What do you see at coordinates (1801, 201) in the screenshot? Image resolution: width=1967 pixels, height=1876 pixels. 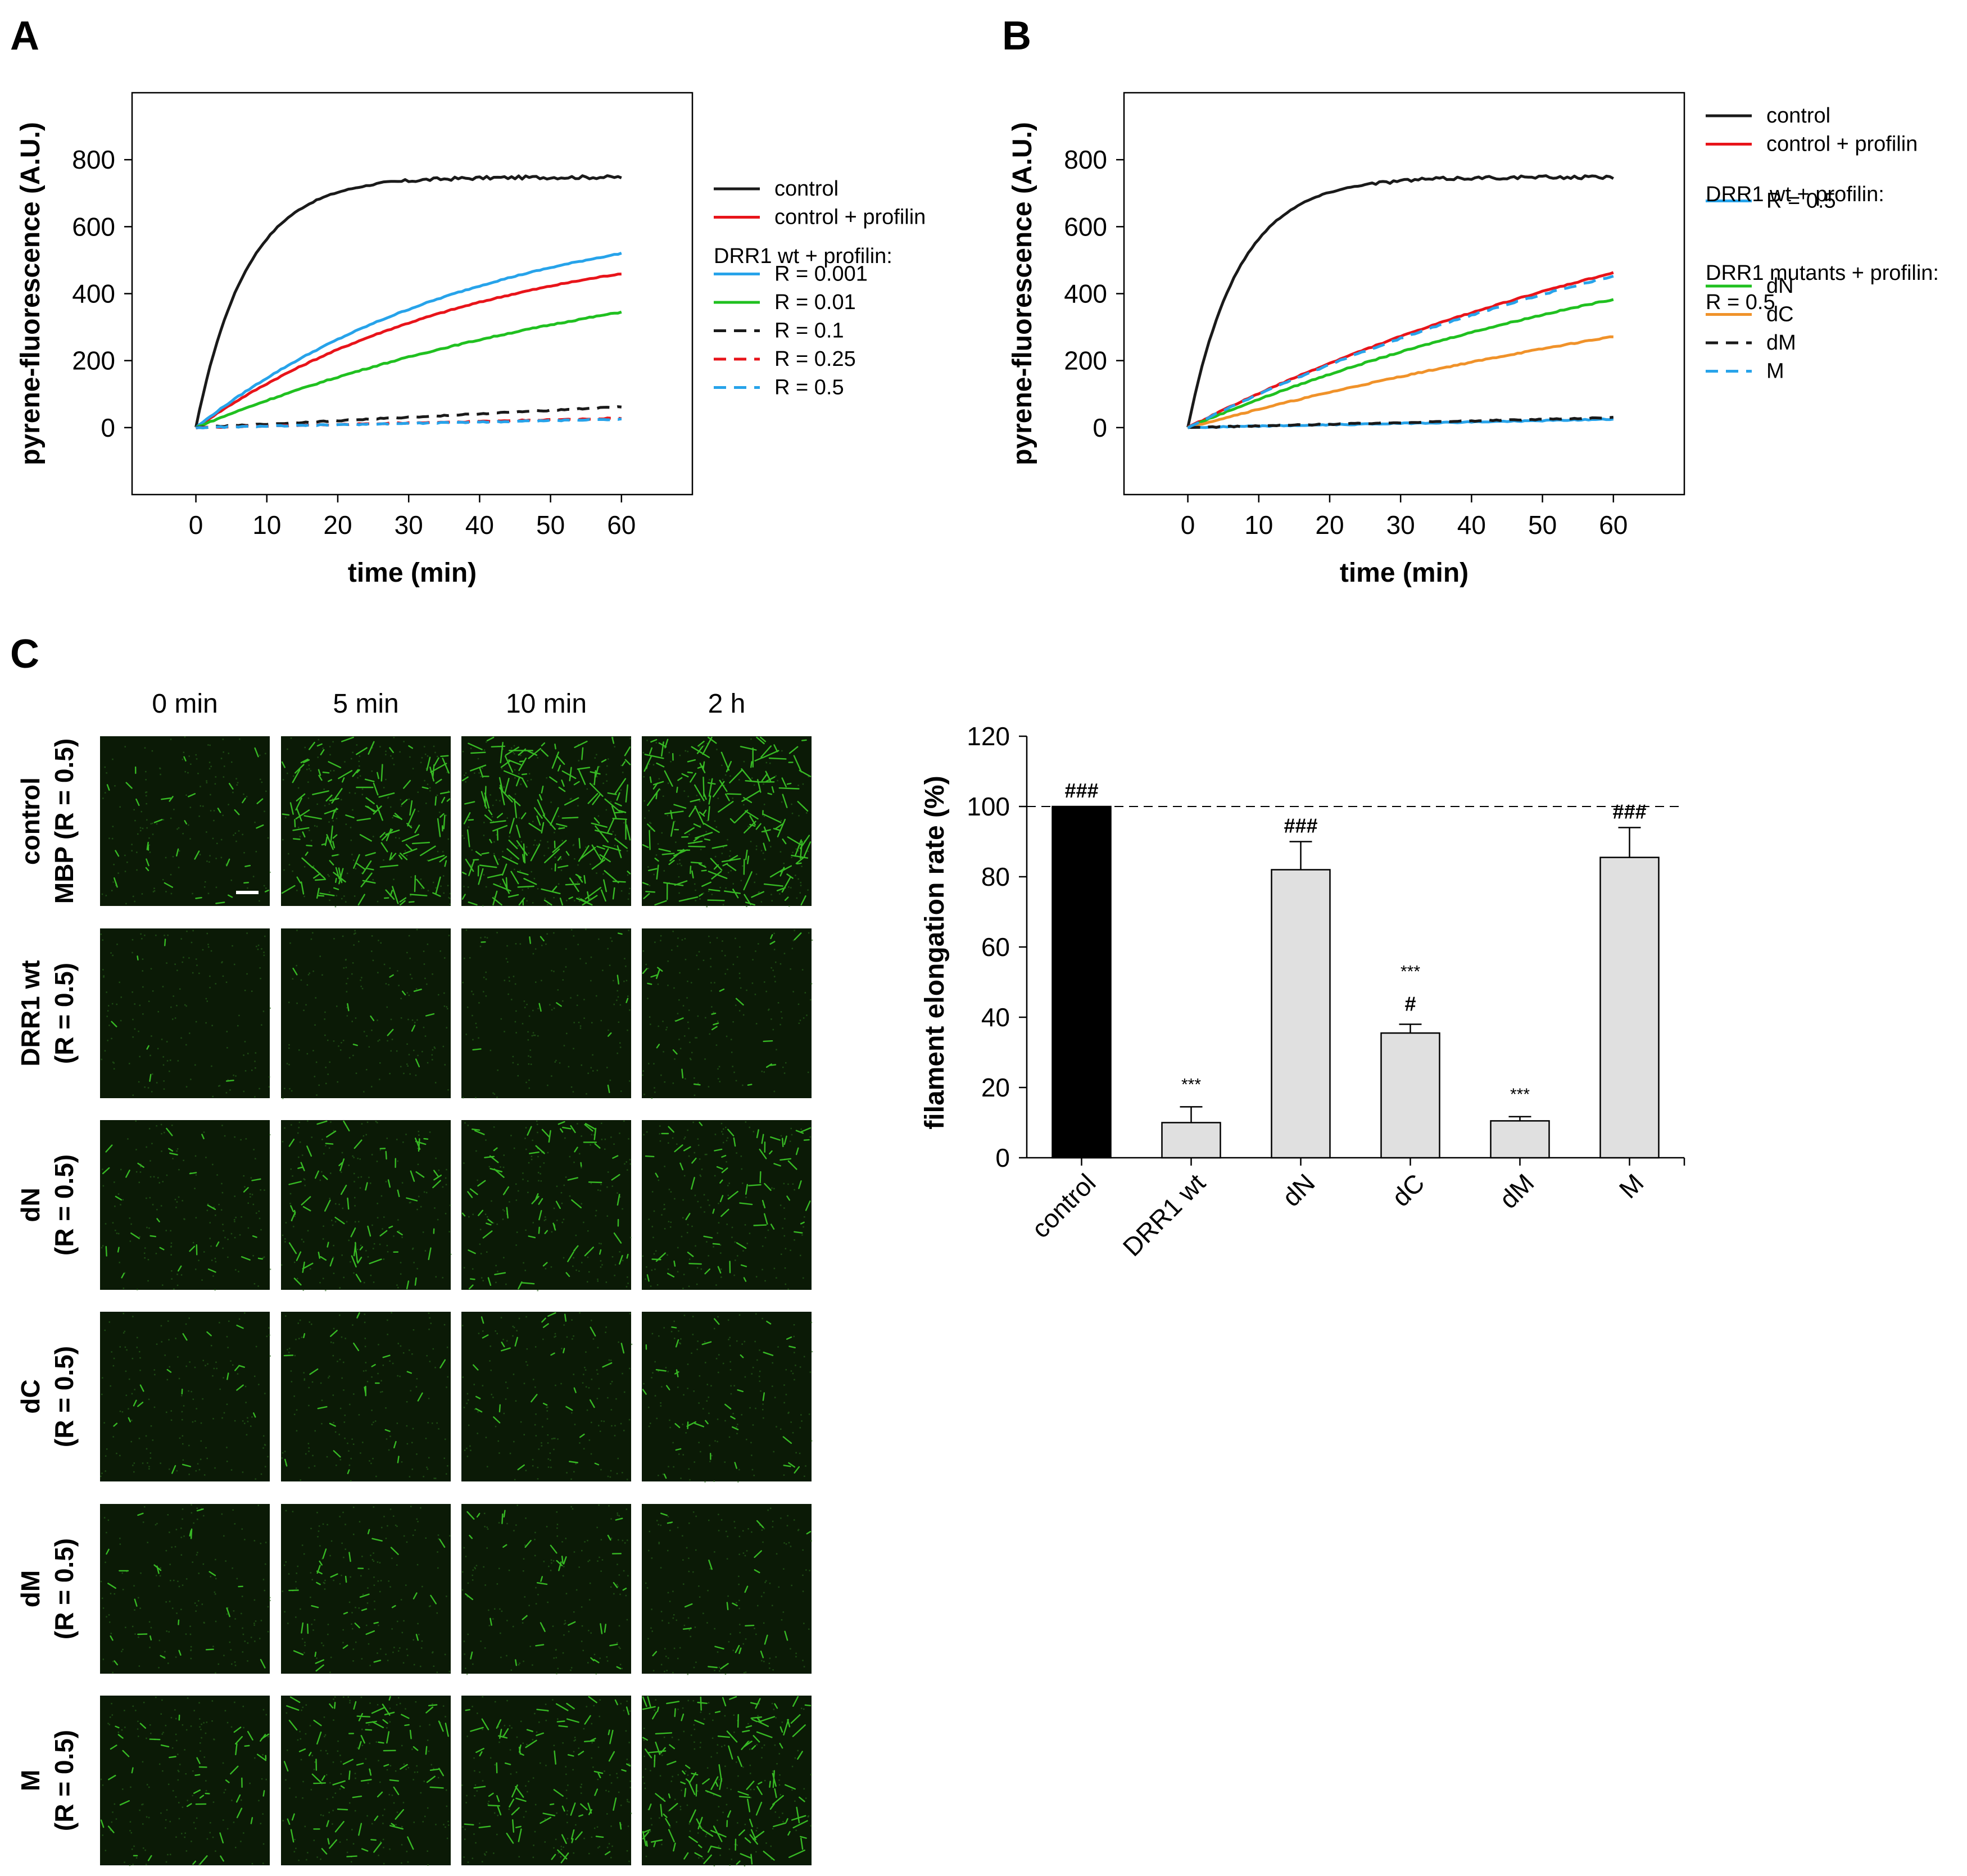 I see `legend-label: R = 0.5` at bounding box center [1801, 201].